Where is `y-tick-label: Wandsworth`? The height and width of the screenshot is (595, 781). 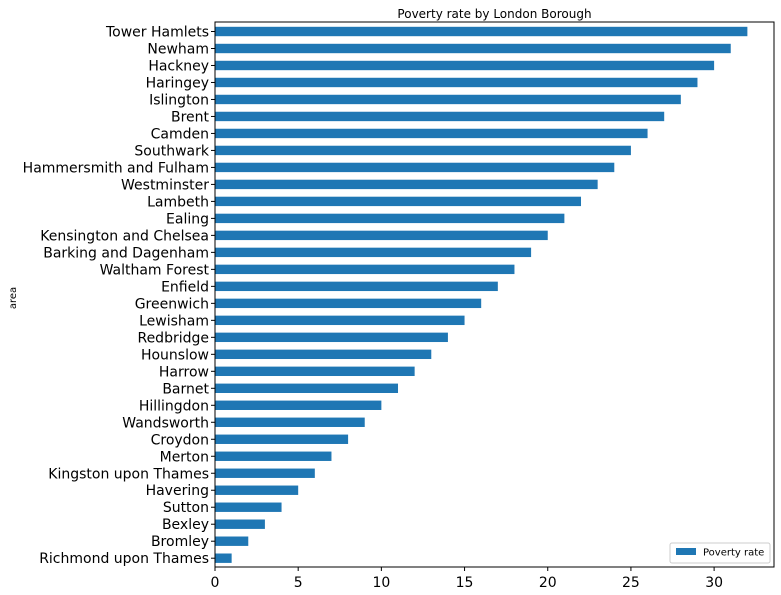
y-tick-label: Wandsworth is located at coordinates (165, 423).